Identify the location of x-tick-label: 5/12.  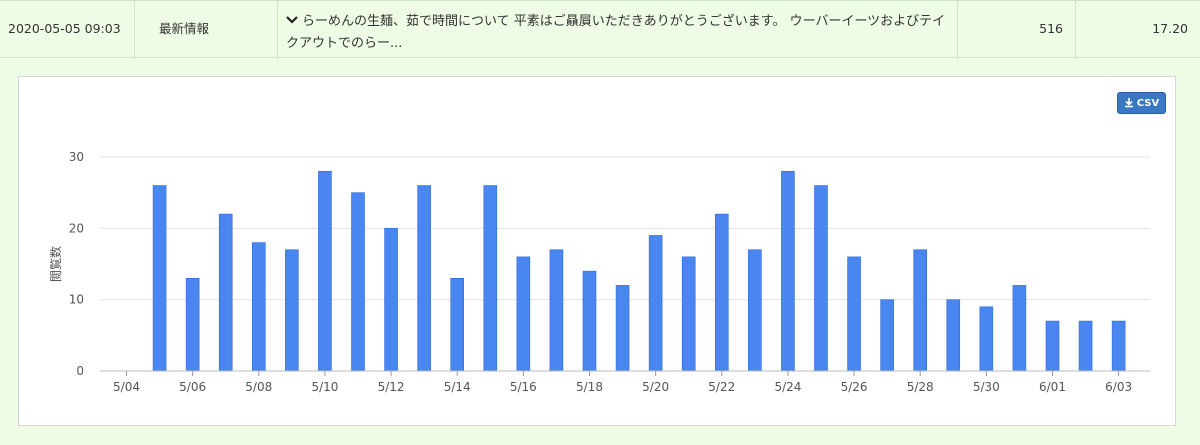
(391, 387).